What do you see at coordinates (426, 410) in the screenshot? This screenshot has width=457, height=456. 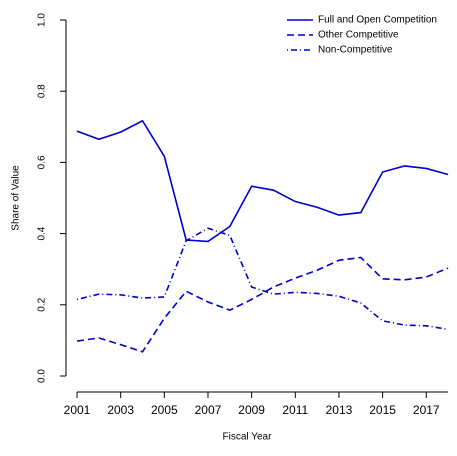 I see `x-tick-label: 2017` at bounding box center [426, 410].